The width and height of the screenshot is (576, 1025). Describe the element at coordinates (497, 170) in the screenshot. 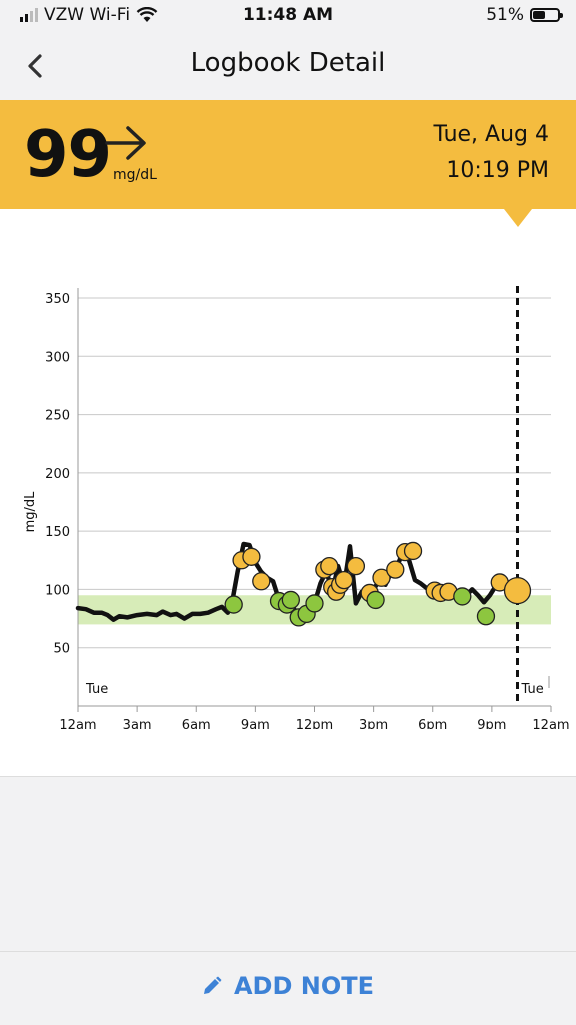

I see `reading-time: 10:19 PM` at that location.